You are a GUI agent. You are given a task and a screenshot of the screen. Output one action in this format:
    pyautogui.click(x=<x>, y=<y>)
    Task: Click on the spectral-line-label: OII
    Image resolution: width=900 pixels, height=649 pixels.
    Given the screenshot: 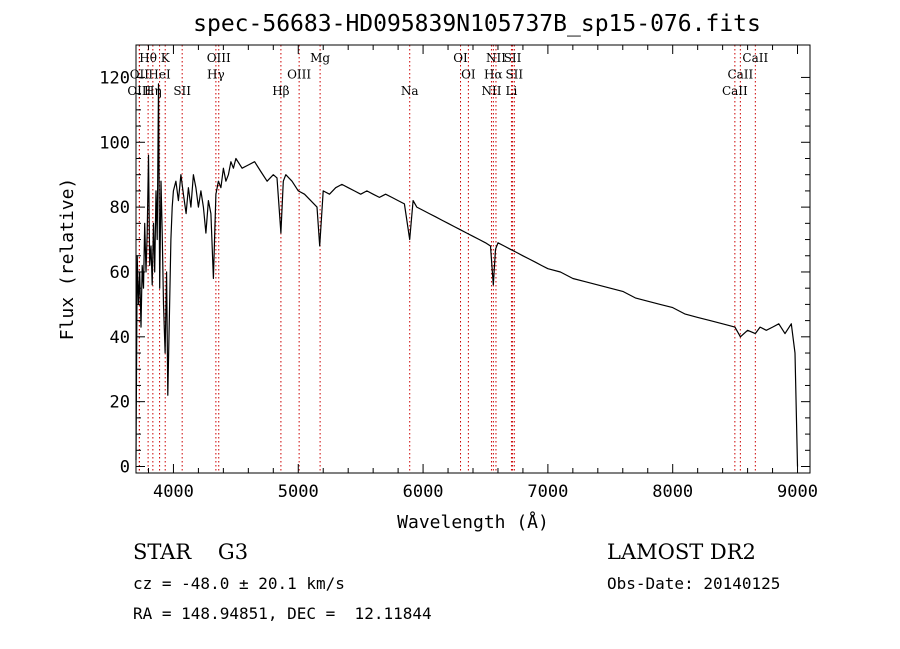 What is the action you would take?
    pyautogui.click(x=140, y=75)
    